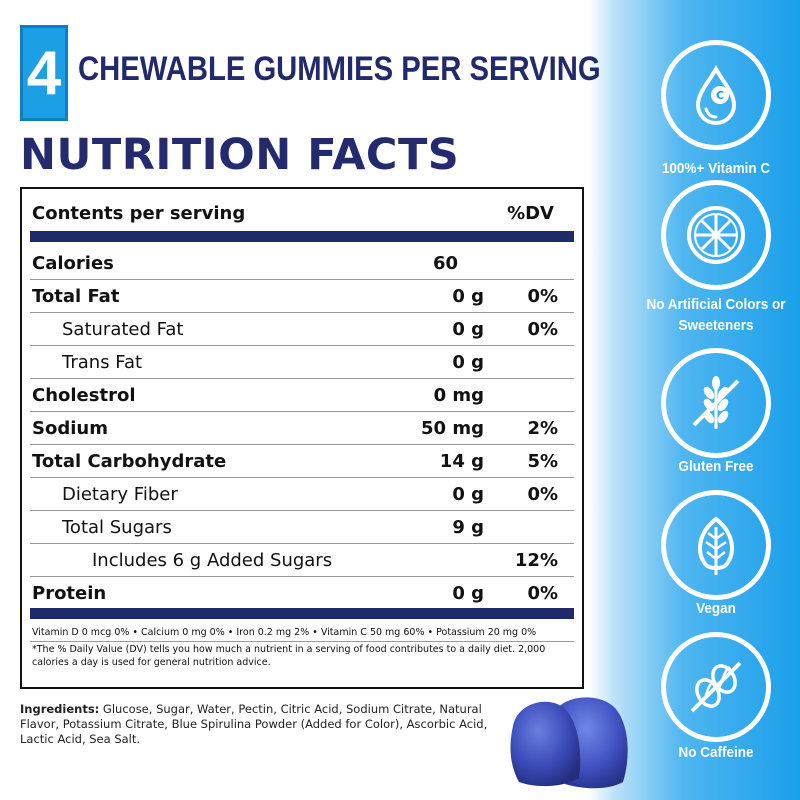 This screenshot has width=800, height=800. What do you see at coordinates (302, 263) in the screenshot?
I see `table-row: Calories 60` at bounding box center [302, 263].